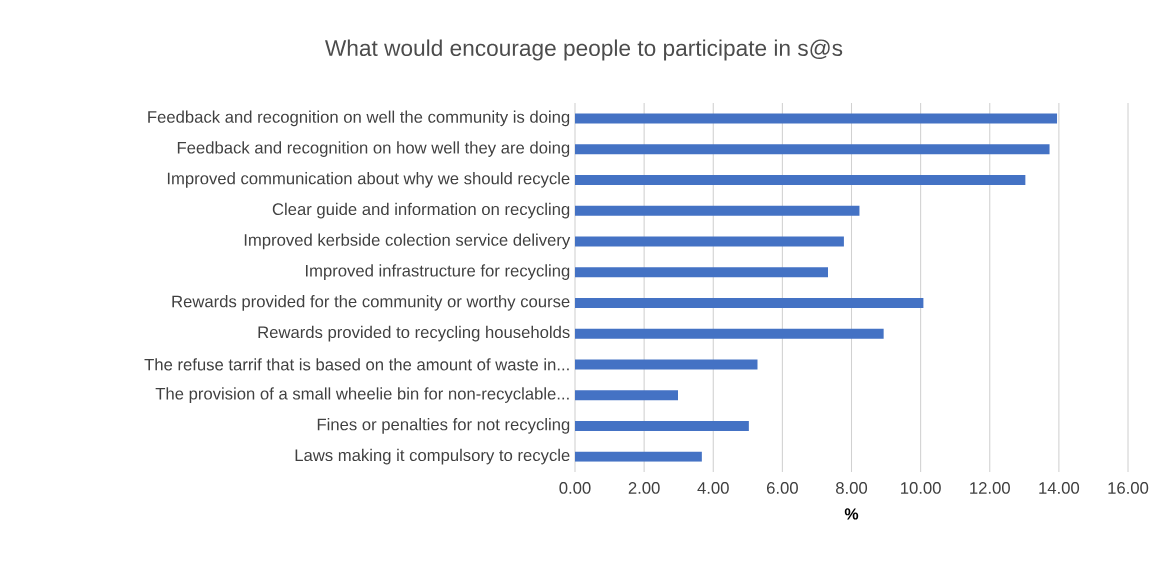 The width and height of the screenshot is (1170, 578). Describe the element at coordinates (443, 426) in the screenshot. I see `y-tick-label: Fines or penalties for not recycling` at that location.